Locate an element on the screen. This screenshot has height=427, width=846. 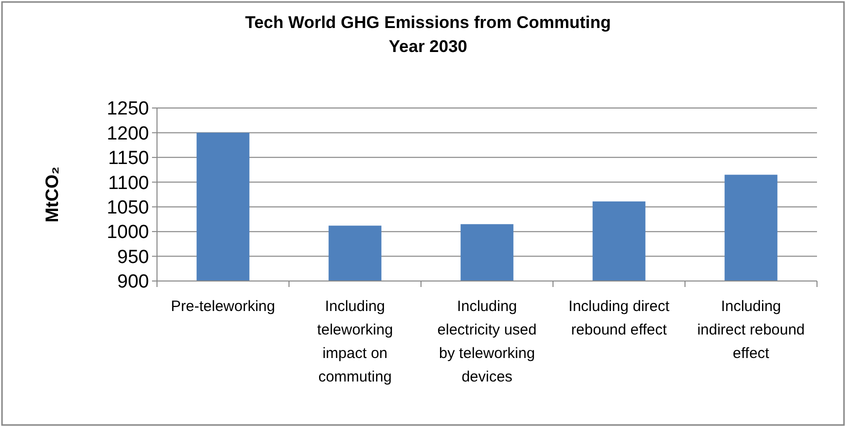
y-axis-title: MtCO₂ is located at coordinates (52, 194).